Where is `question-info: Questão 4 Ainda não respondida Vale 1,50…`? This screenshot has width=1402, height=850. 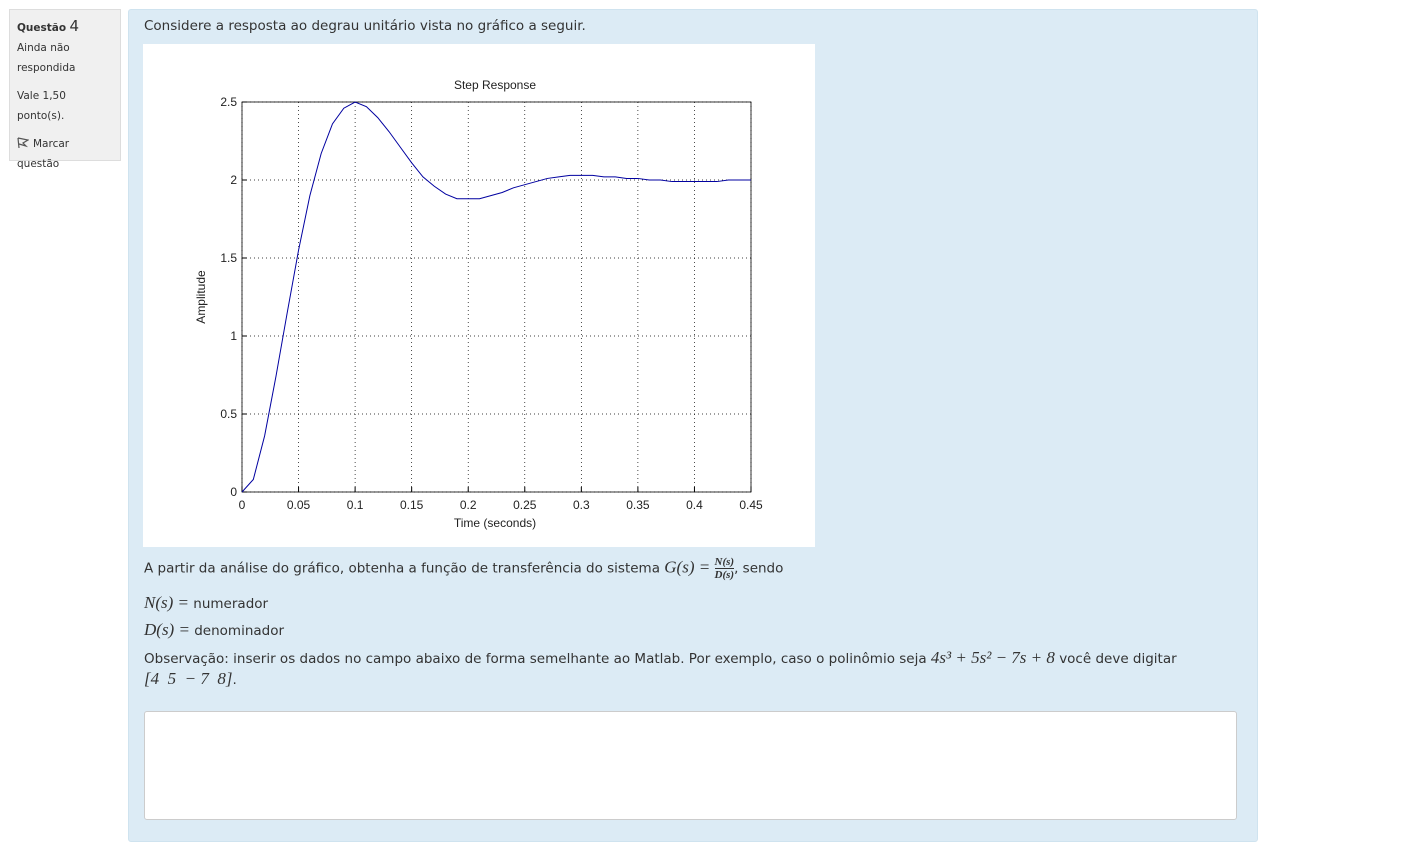 question-info: Questão 4 Ainda não respondida Vale 1,50… is located at coordinates (65, 89).